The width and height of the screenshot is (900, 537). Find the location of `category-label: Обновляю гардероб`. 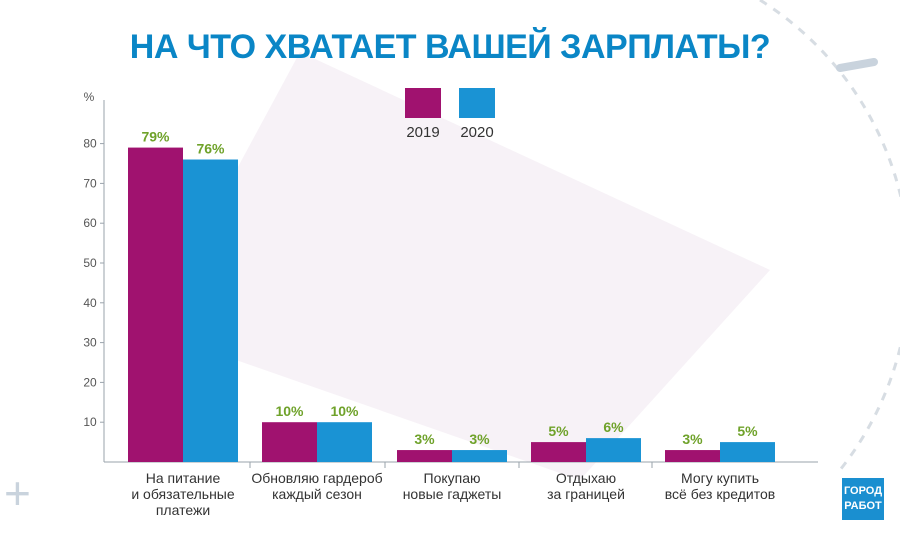

category-label: Обновляю гардероб is located at coordinates (316, 478).